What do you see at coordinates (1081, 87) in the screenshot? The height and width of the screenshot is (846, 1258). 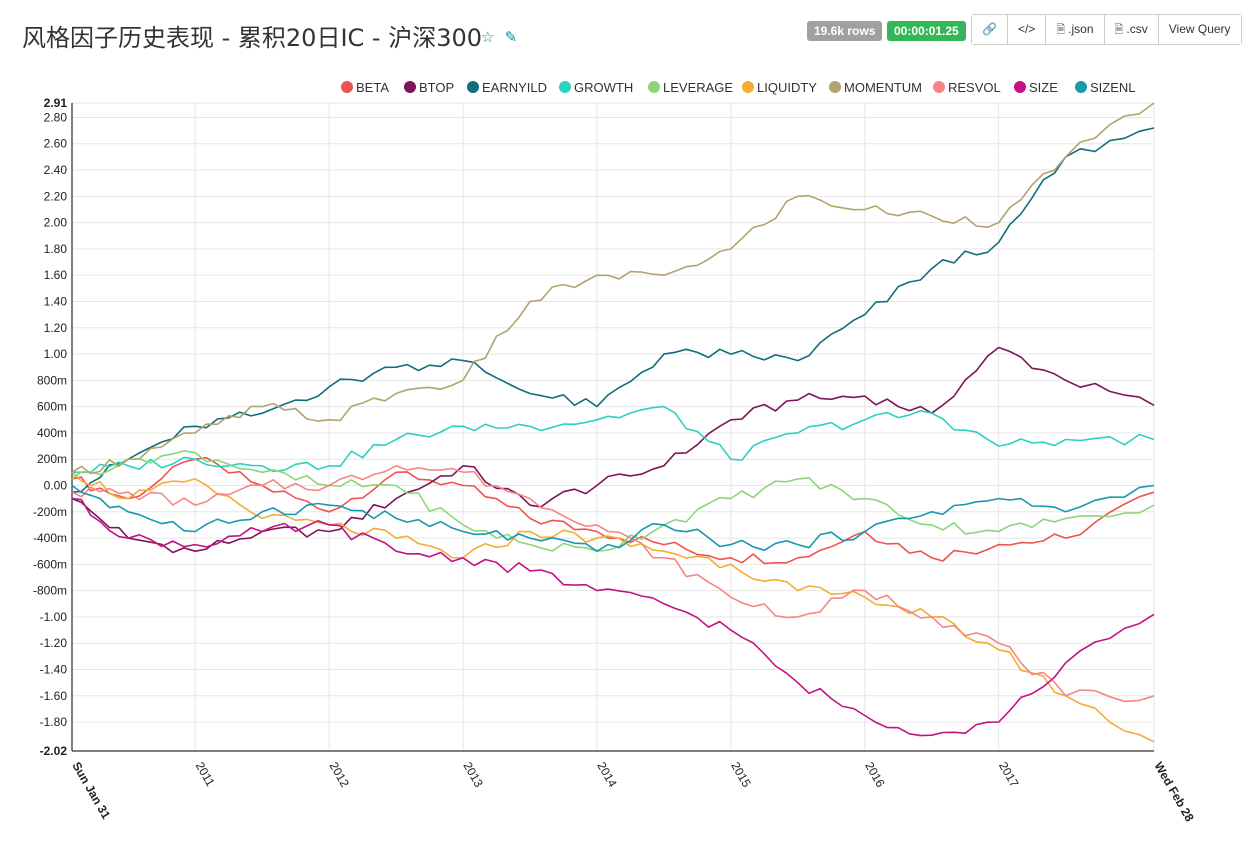 I see `legend-swatch-sizenl` at bounding box center [1081, 87].